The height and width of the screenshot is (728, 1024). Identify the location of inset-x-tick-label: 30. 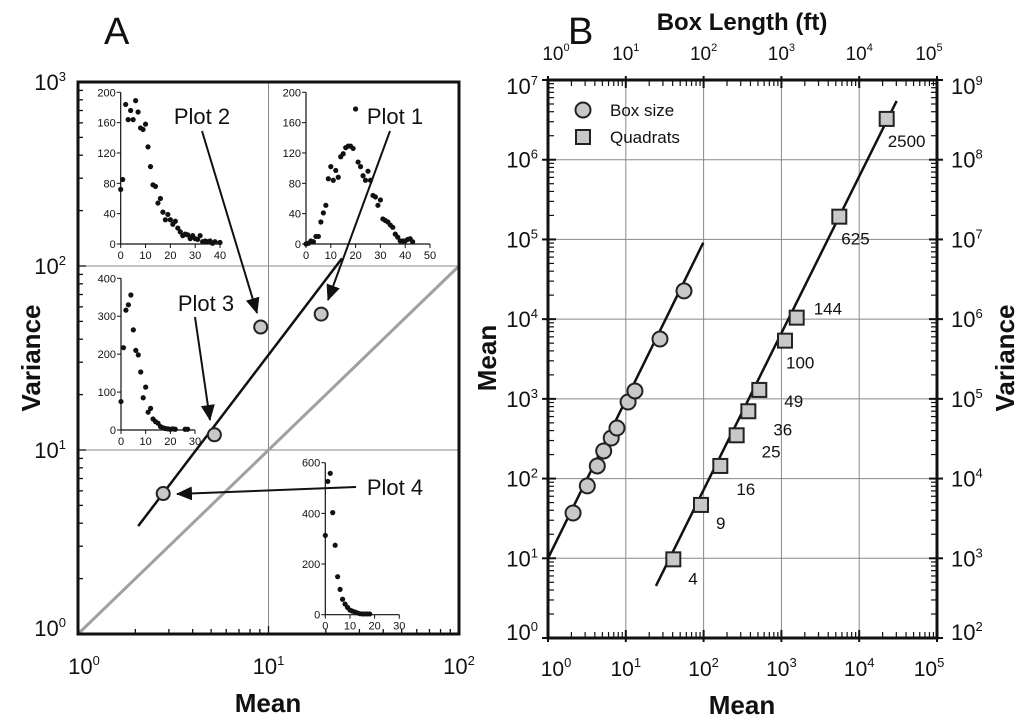
(195, 256).